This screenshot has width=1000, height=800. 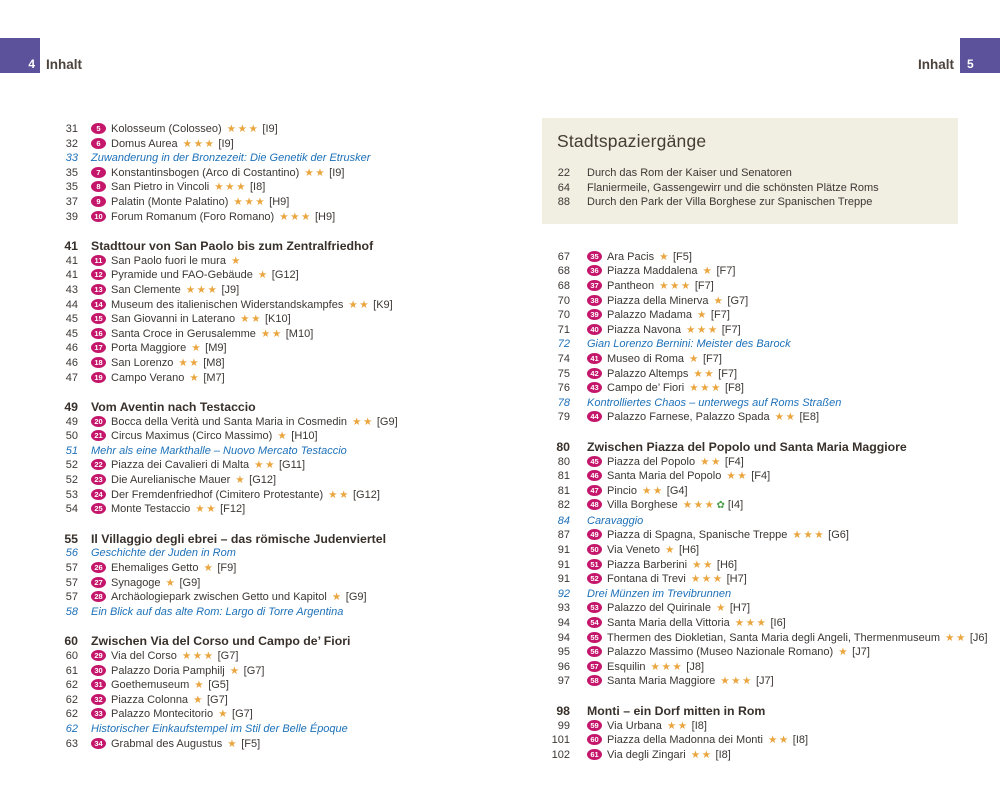 I want to click on sight-title: Circus Maximus (Circo Massimo), so click(x=192, y=436).